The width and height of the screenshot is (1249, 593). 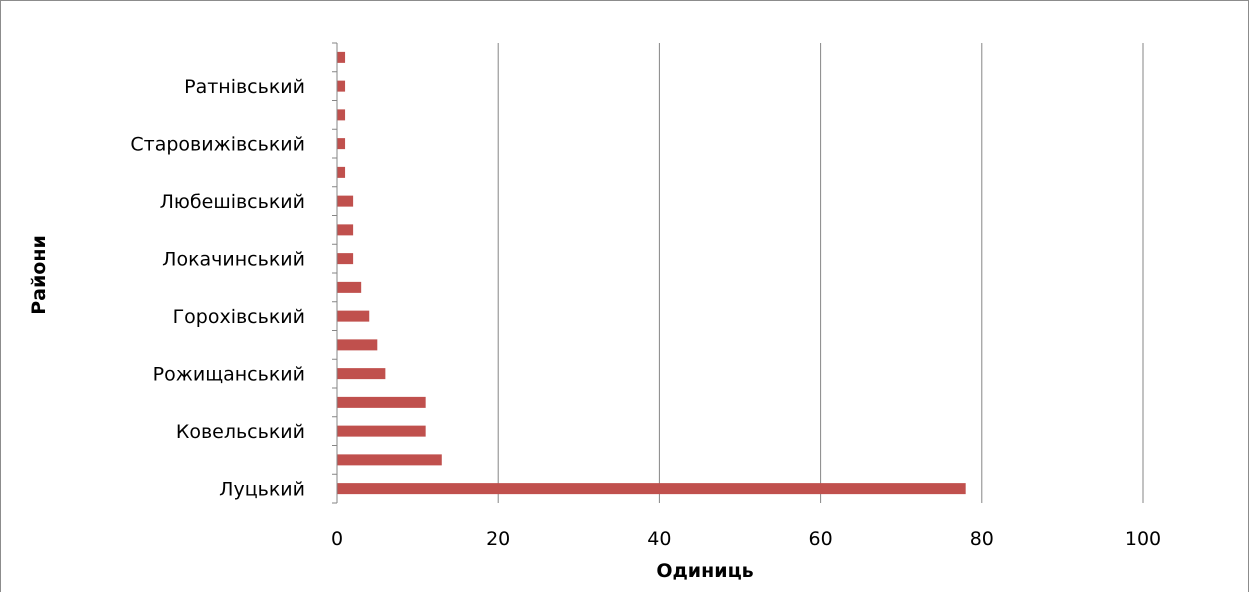 I want to click on x-tick-label: 60, so click(x=821, y=539).